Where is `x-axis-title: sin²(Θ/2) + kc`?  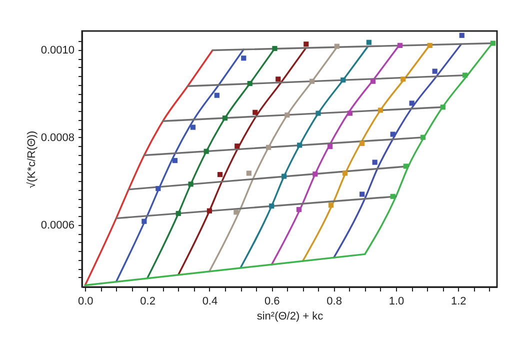
x-axis-title: sin²(Θ/2) + kc is located at coordinates (290, 316).